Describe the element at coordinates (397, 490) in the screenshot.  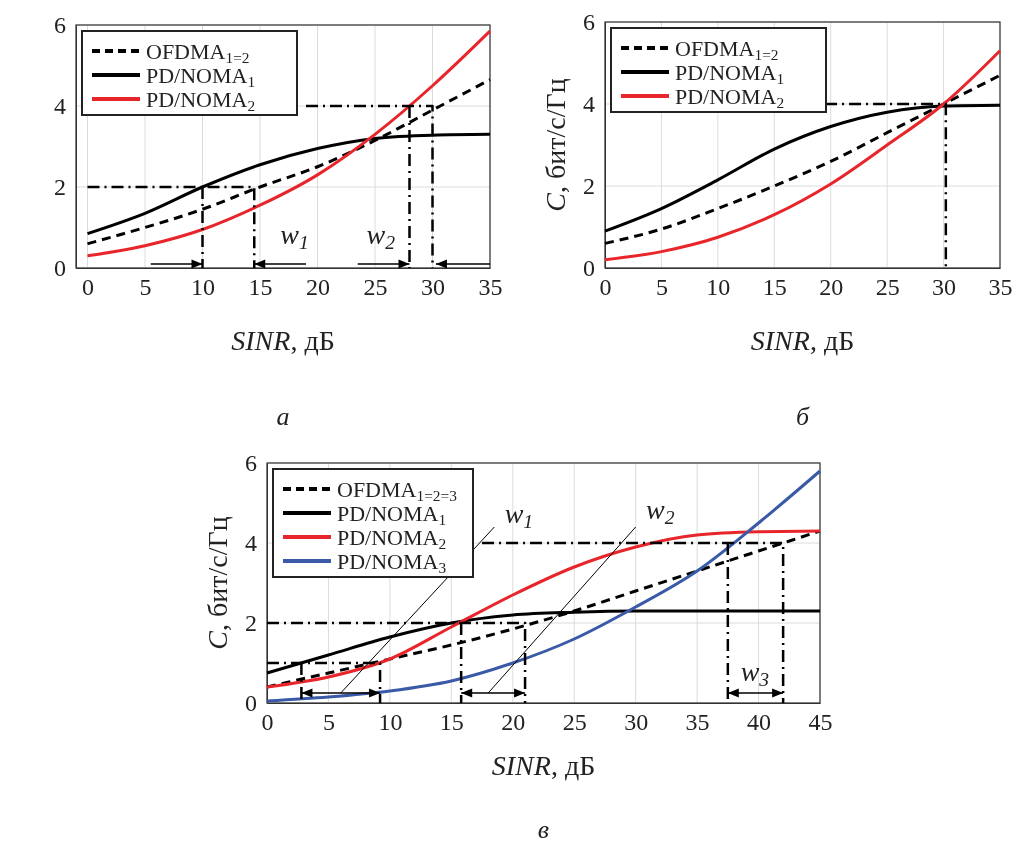
I see `legend-label: OFDMA$_{1=2=3}$` at that location.